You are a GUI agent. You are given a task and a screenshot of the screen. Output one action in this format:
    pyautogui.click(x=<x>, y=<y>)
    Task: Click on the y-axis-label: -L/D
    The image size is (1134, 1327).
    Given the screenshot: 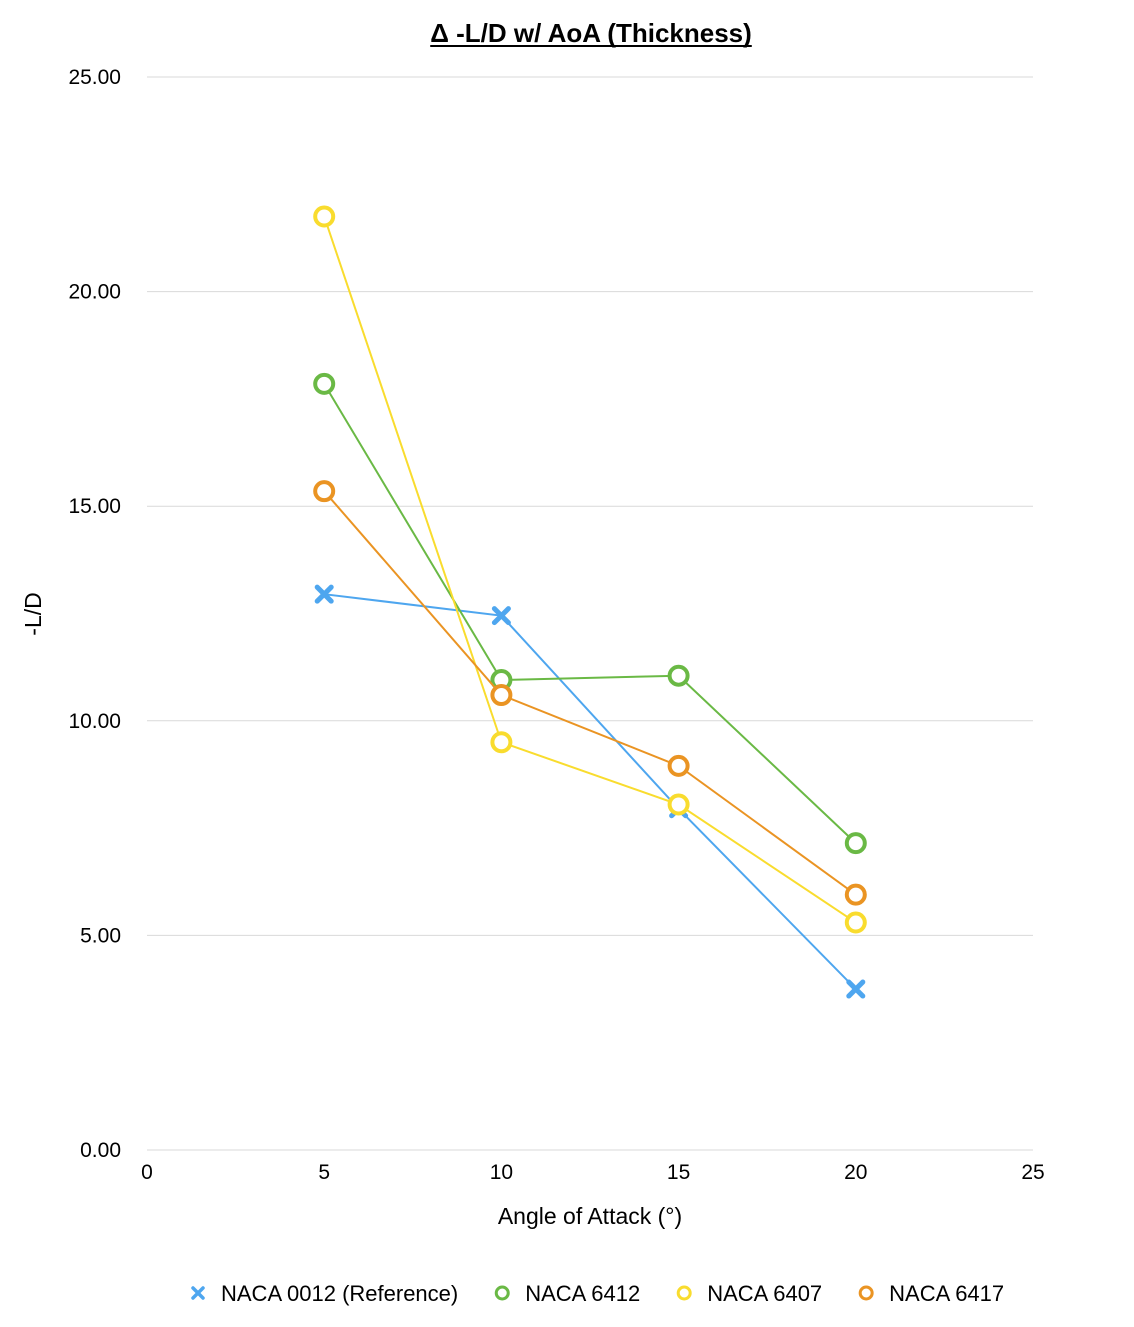 What is the action you would take?
    pyautogui.click(x=33, y=613)
    